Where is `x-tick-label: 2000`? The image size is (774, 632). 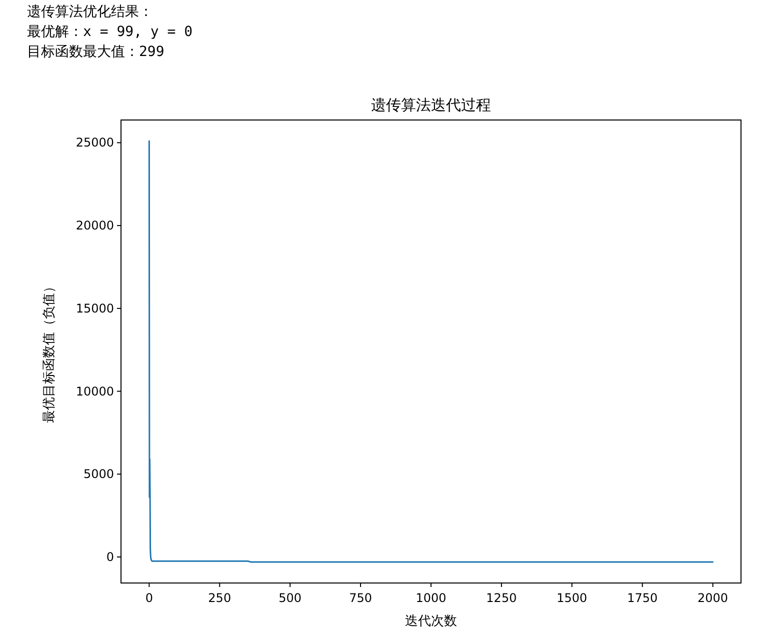
x-tick-label: 2000 is located at coordinates (713, 598).